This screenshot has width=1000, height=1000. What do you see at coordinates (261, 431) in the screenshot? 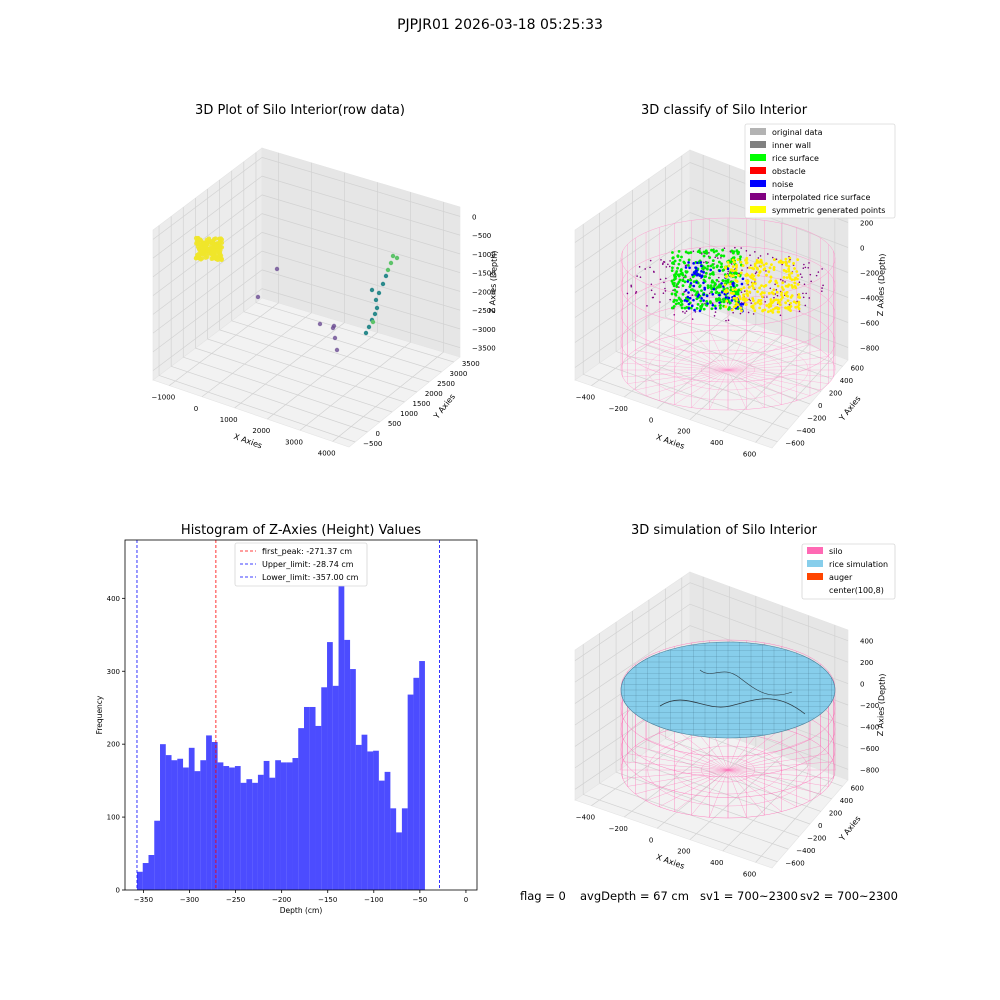
I see `raw-xtick-label: 2000` at bounding box center [261, 431].